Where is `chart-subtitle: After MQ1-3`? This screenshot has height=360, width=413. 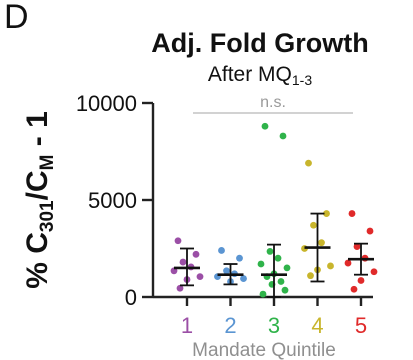 chart-subtitle: After MQ1-3 is located at coordinates (260, 75).